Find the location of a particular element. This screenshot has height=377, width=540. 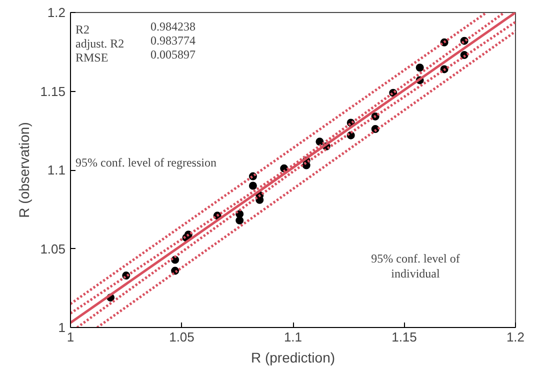

y-tick-label: 1 is located at coordinates (62, 327).